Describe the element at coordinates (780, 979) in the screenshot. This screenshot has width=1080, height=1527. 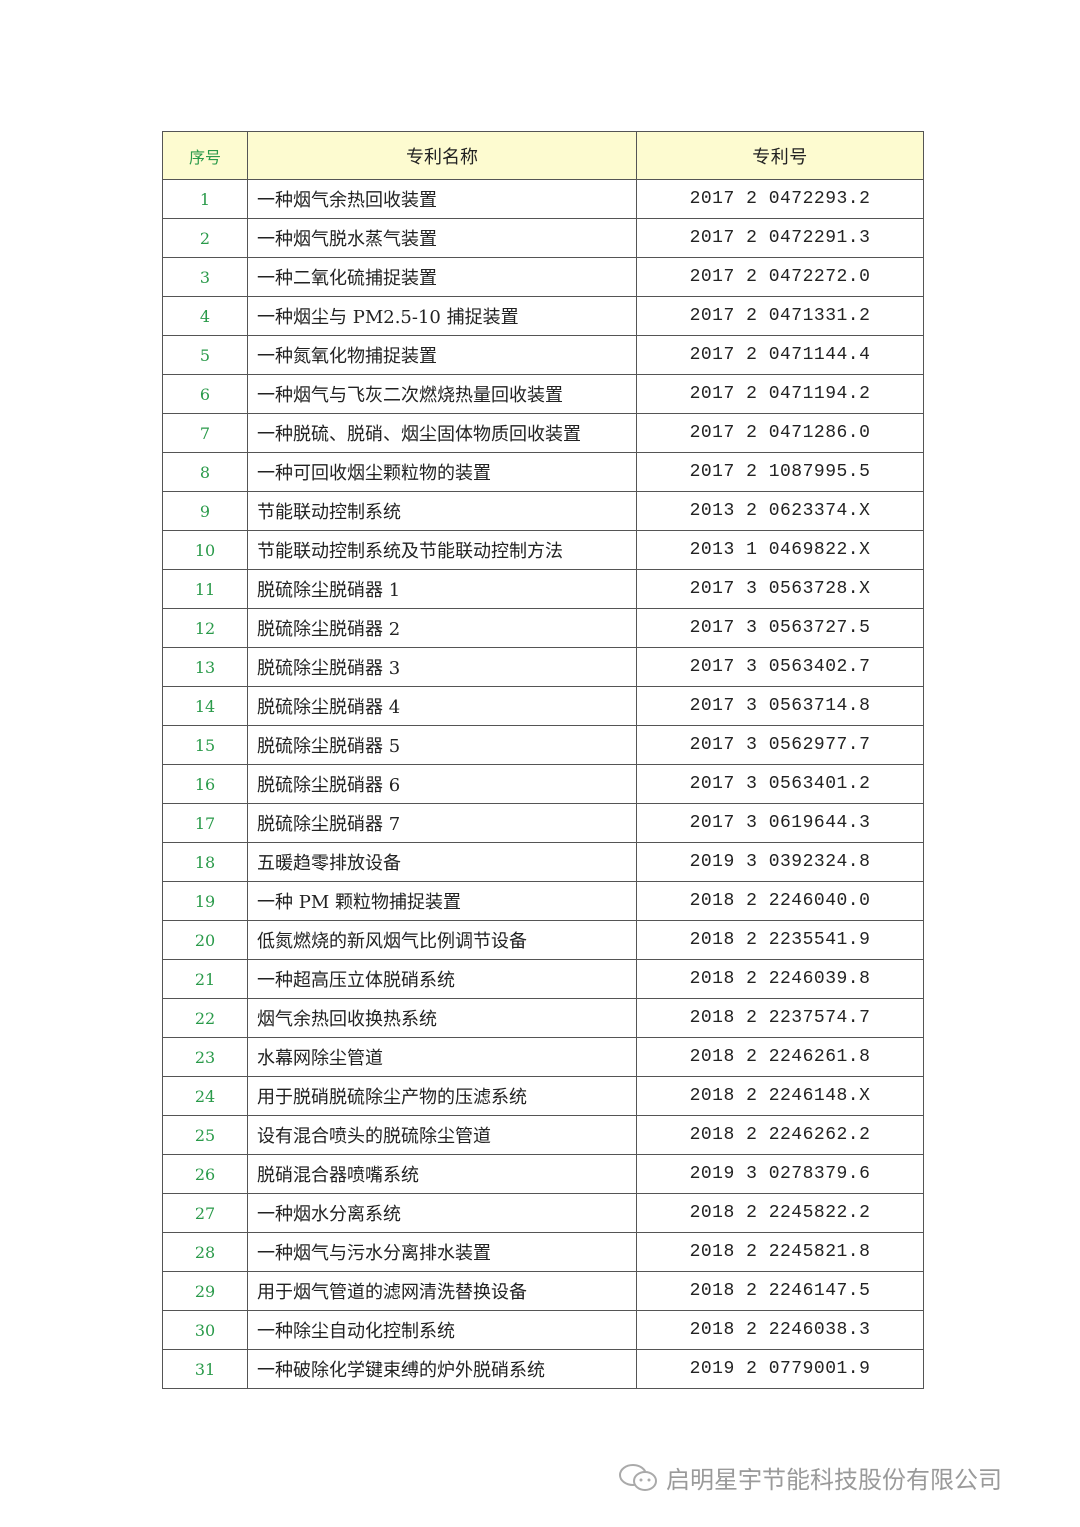
I see `patent-number: 2018 2 2246039.8` at that location.